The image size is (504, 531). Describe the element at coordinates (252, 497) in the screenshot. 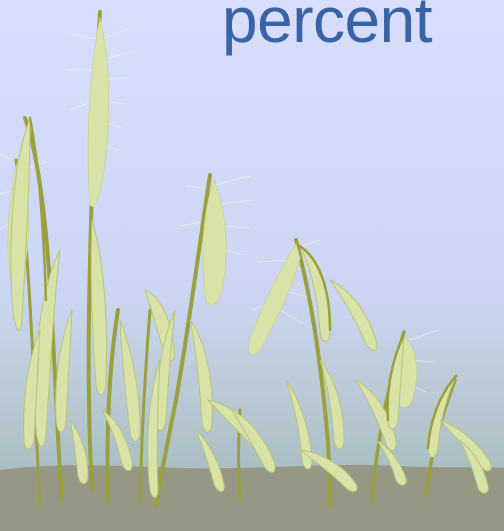

I see `ground` at that location.